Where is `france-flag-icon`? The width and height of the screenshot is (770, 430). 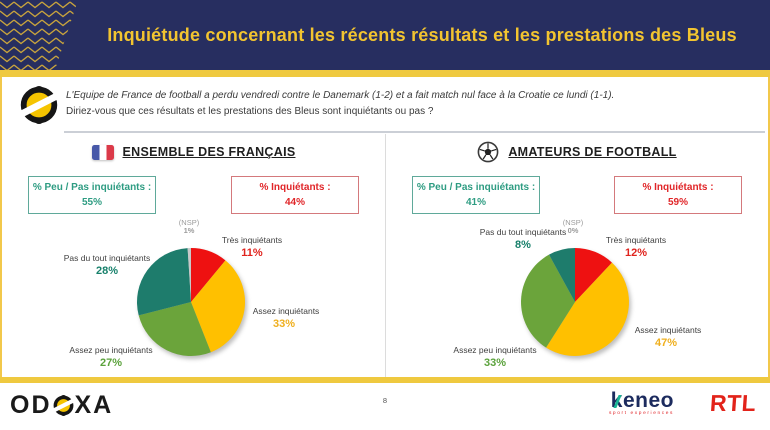 france-flag-icon is located at coordinates (102, 152).